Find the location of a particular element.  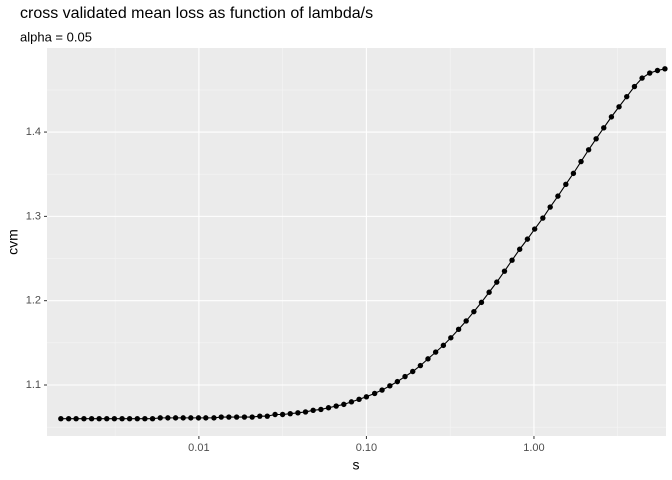

y-tick-label: 1.1 is located at coordinates (33, 385).